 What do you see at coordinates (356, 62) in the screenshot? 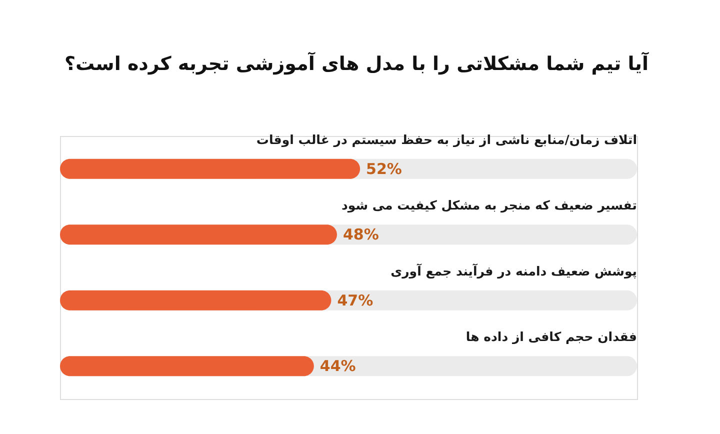
I see `chart-title: آیا تیم شما مشکلاتی را با مدل های آموزشی تجربه کرده است؟` at bounding box center [356, 62].